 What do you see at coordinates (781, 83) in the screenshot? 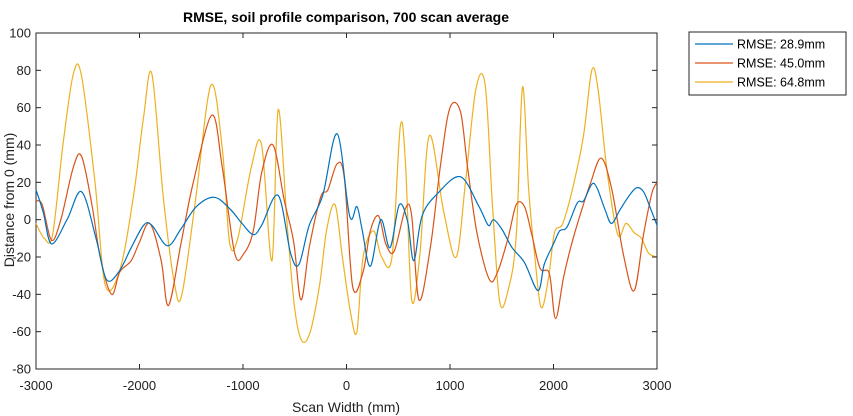
I see `legend-label-3: RMSE: 64.8mm` at bounding box center [781, 83].